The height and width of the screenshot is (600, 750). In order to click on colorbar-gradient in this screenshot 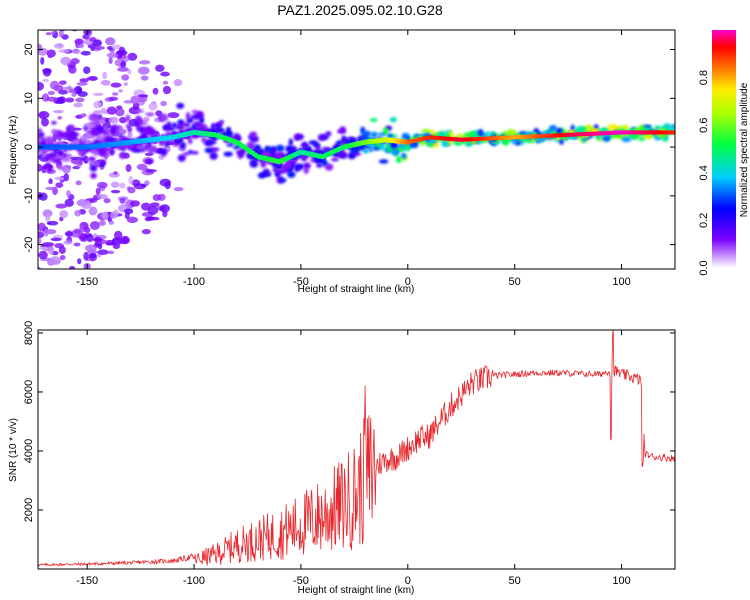, I will do `click(724, 149)`.